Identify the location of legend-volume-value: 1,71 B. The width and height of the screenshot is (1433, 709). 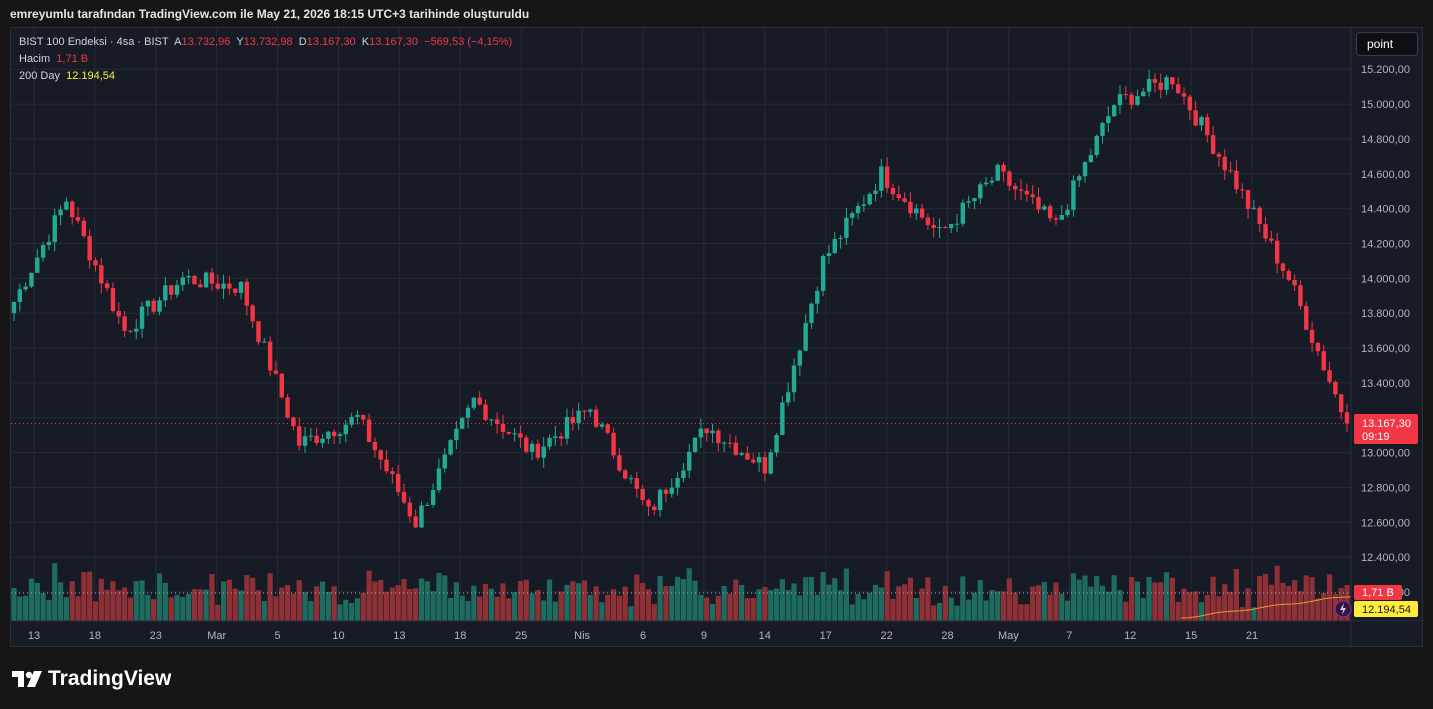
(72, 59).